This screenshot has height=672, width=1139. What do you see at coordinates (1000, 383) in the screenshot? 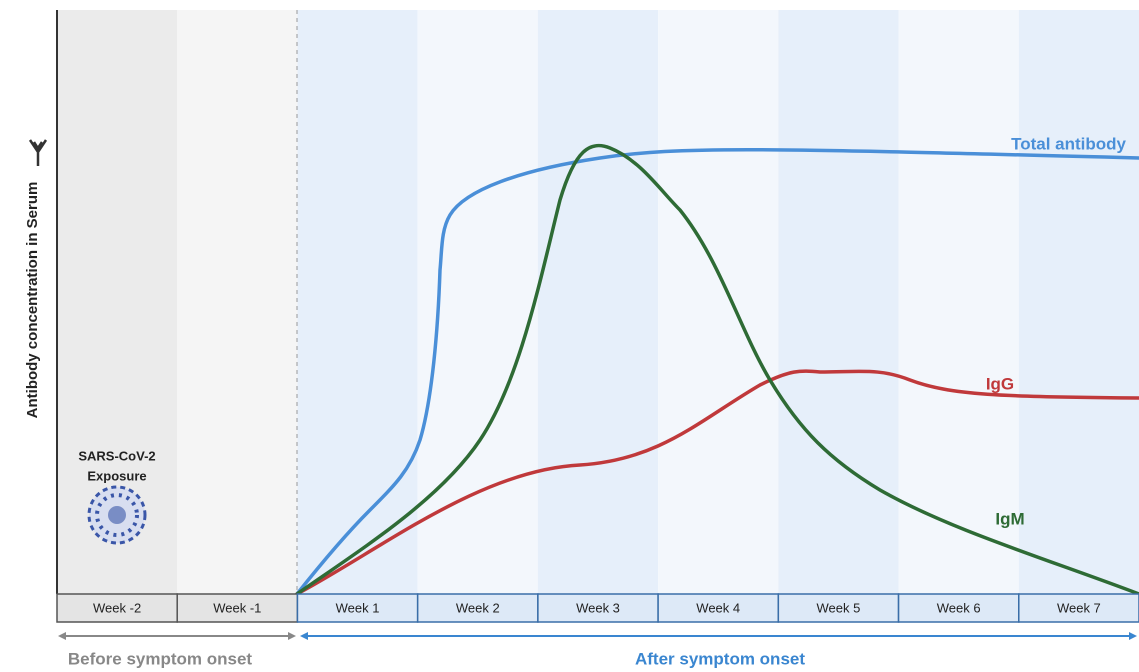
I see `curve-label: IgG` at bounding box center [1000, 383].